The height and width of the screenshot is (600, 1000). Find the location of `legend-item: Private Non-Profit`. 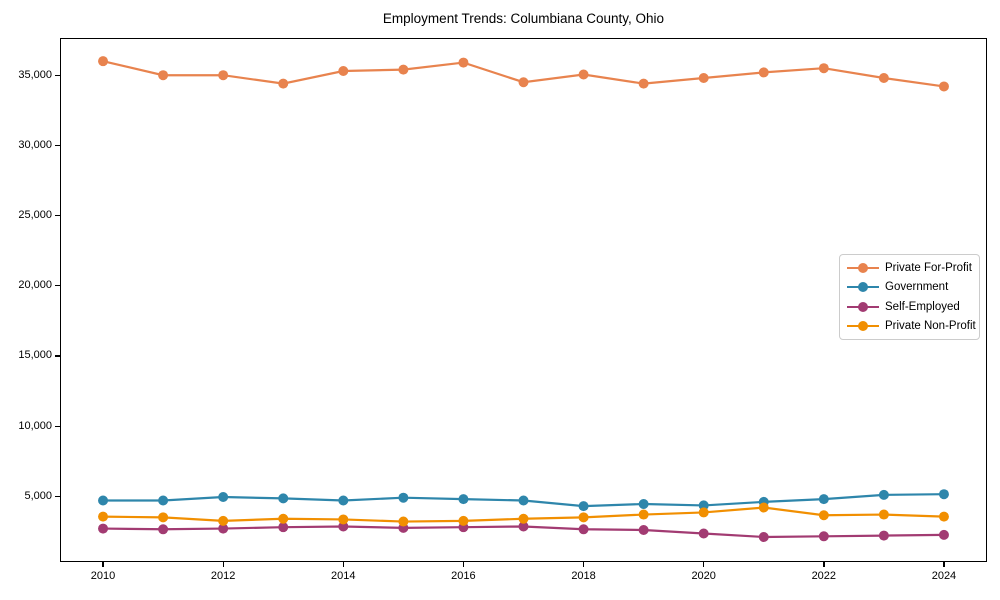

legend-item: Private Non-Profit is located at coordinates (909, 326).